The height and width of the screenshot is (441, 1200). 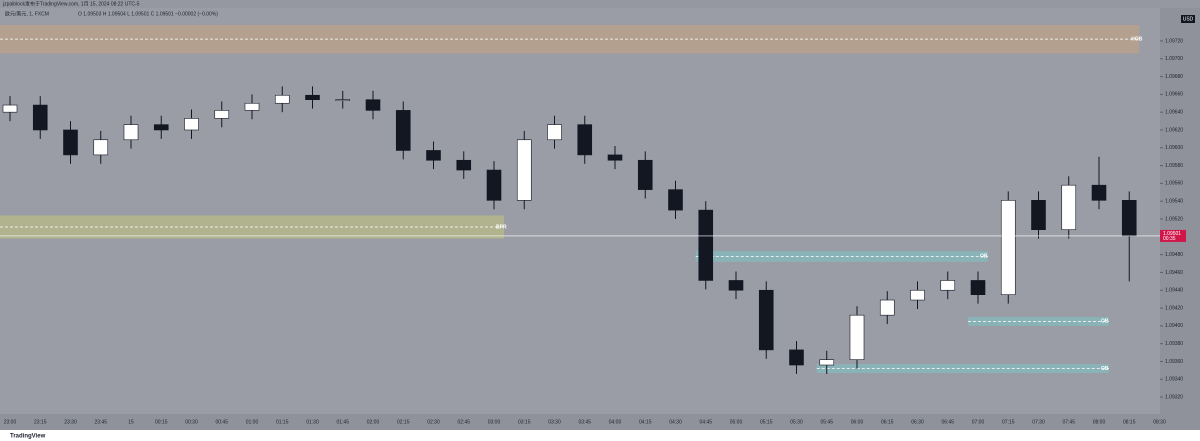 I want to click on x-tick-label: 02:00, so click(x=373, y=422).